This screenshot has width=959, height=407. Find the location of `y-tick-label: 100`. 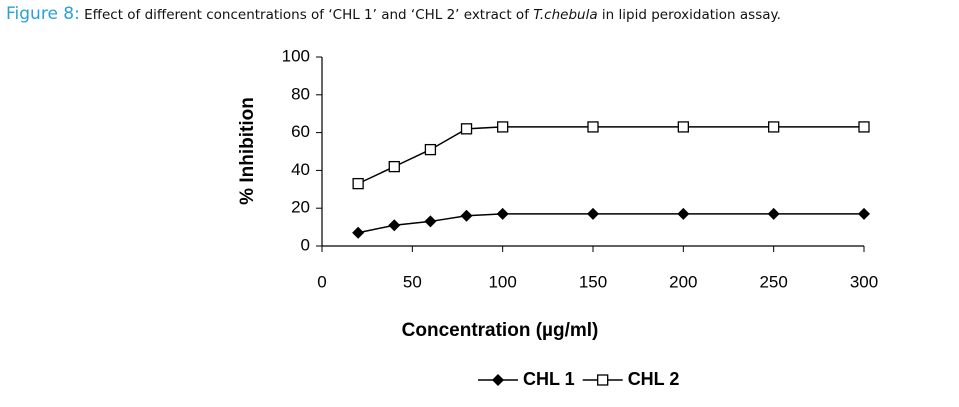

y-tick-label: 100 is located at coordinates (296, 55).